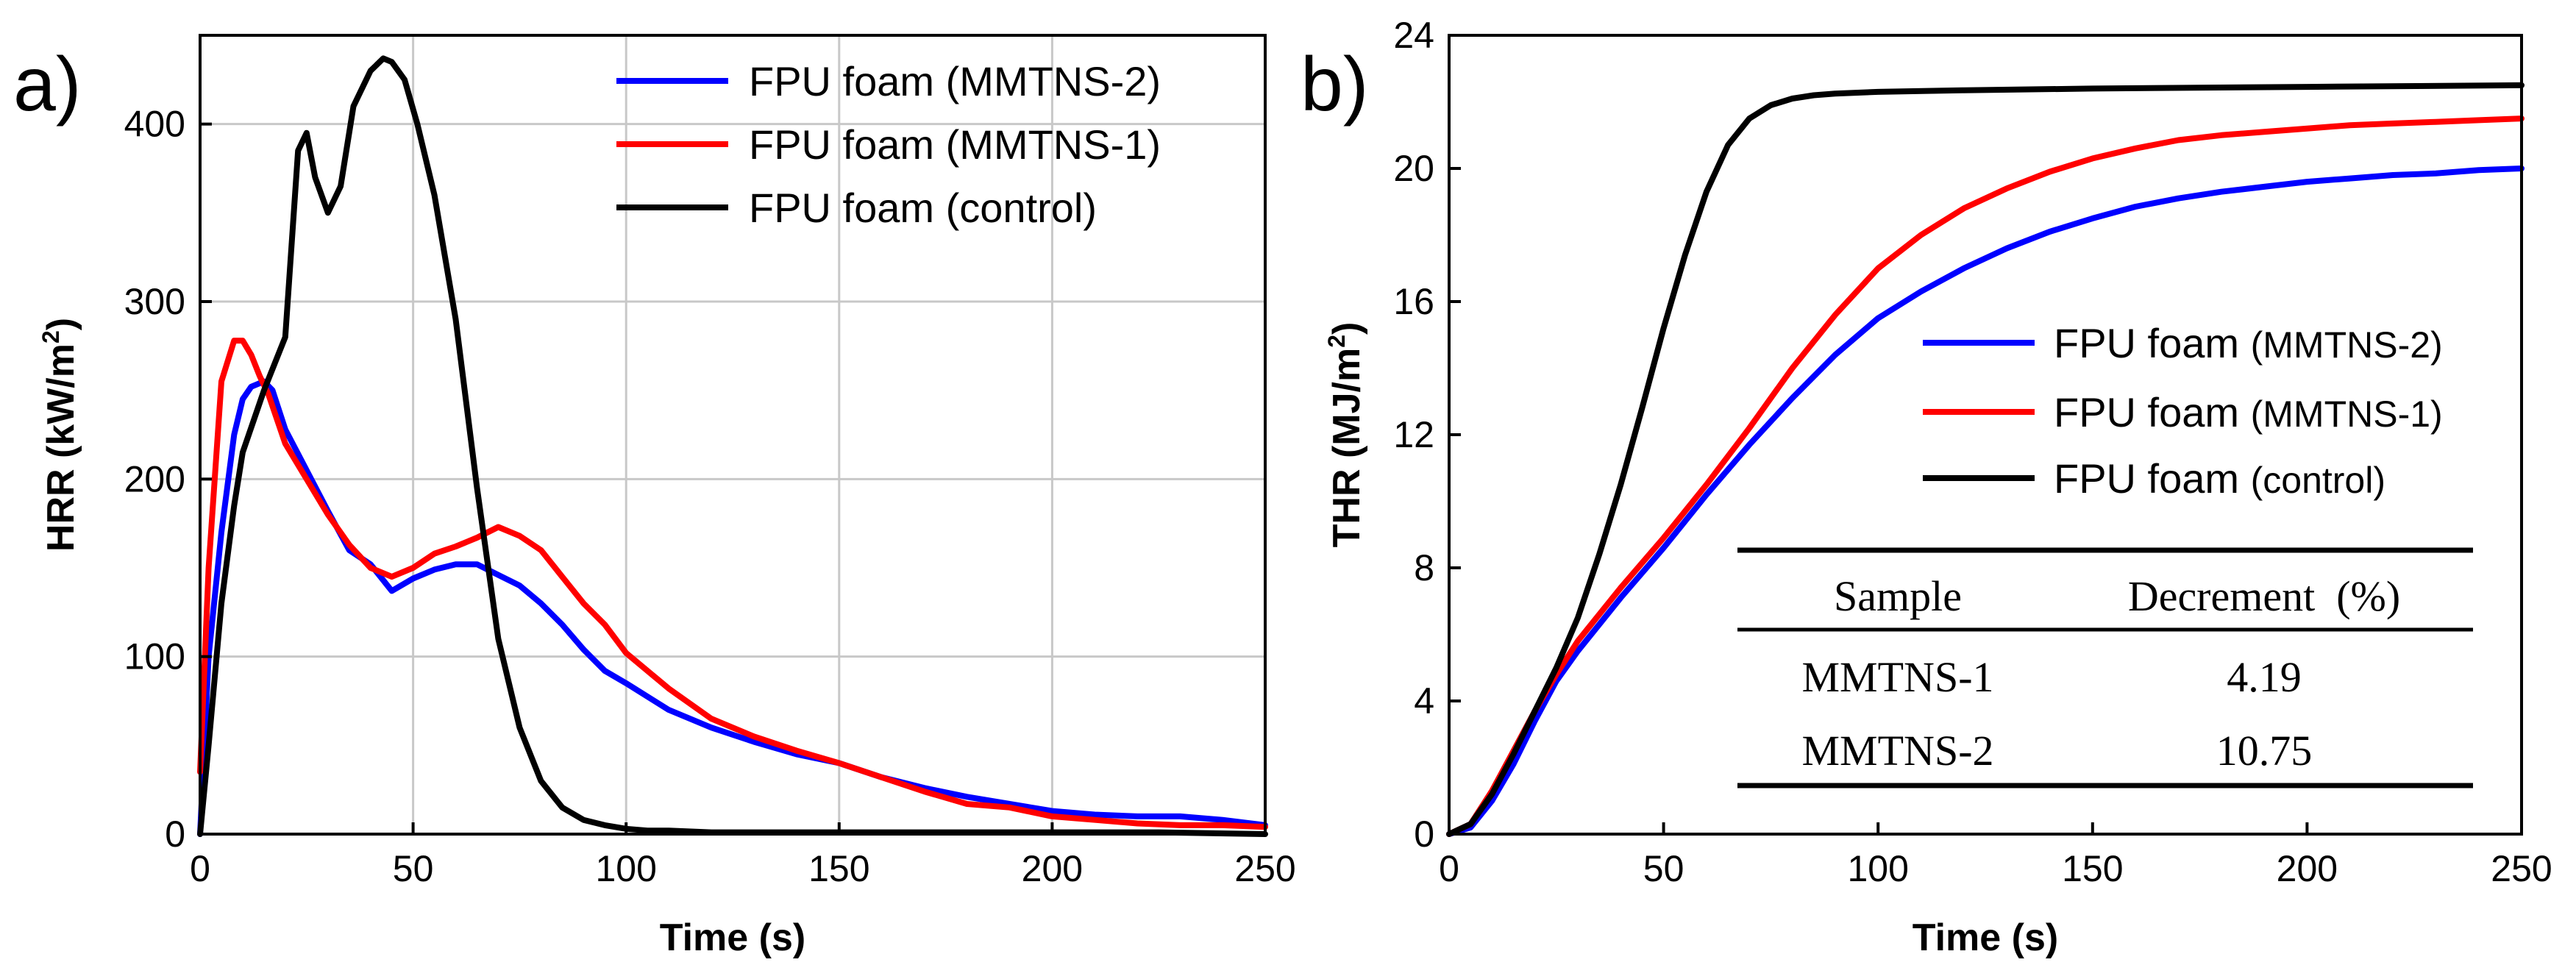 The width and height of the screenshot is (2576, 979). I want to click on hrr-x-tick-label: 150, so click(838, 868).